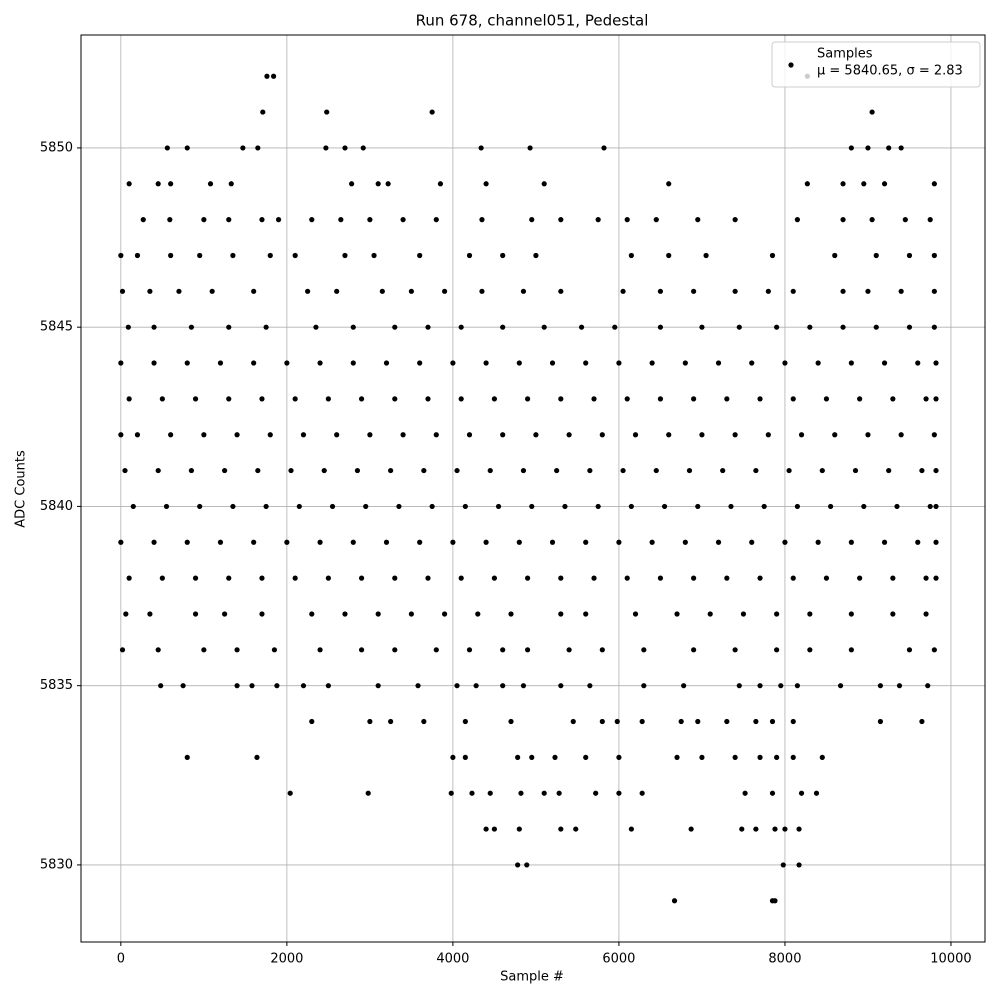 The width and height of the screenshot is (1000, 1004). I want to click on legend: Samples μ = 5840.65, σ = 2.83, so click(876, 64).